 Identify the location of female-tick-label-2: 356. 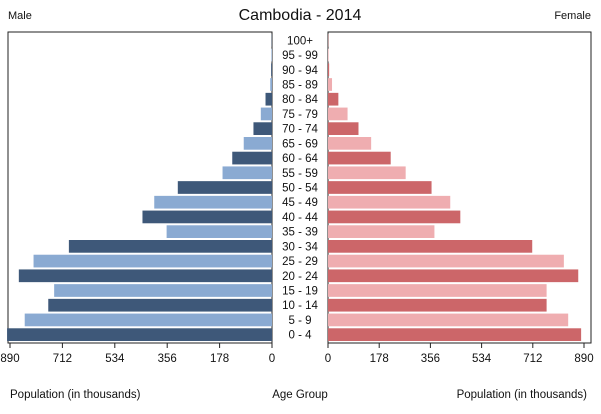
(430, 359).